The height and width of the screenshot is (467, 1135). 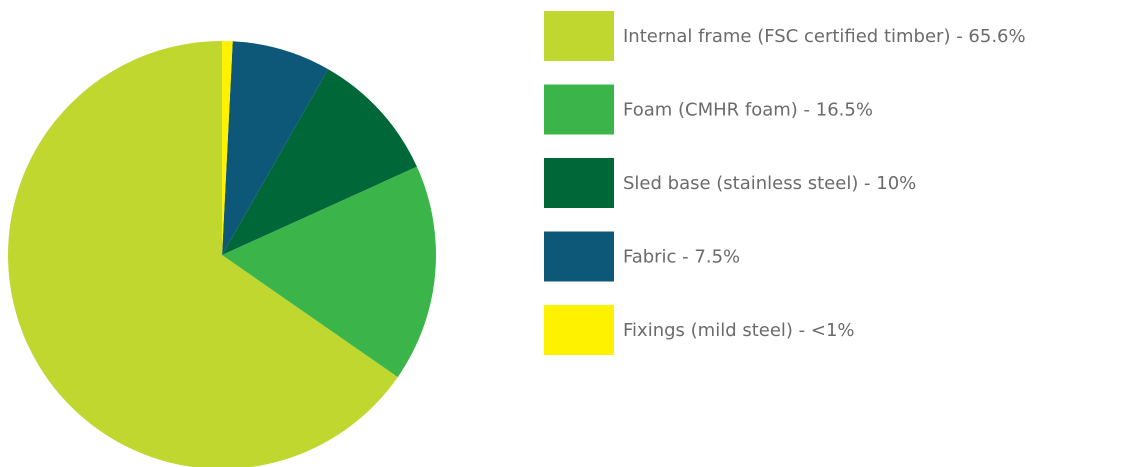 What do you see at coordinates (769, 183) in the screenshot?
I see `legend-label: Sled base (stainless steel) - 10%` at bounding box center [769, 183].